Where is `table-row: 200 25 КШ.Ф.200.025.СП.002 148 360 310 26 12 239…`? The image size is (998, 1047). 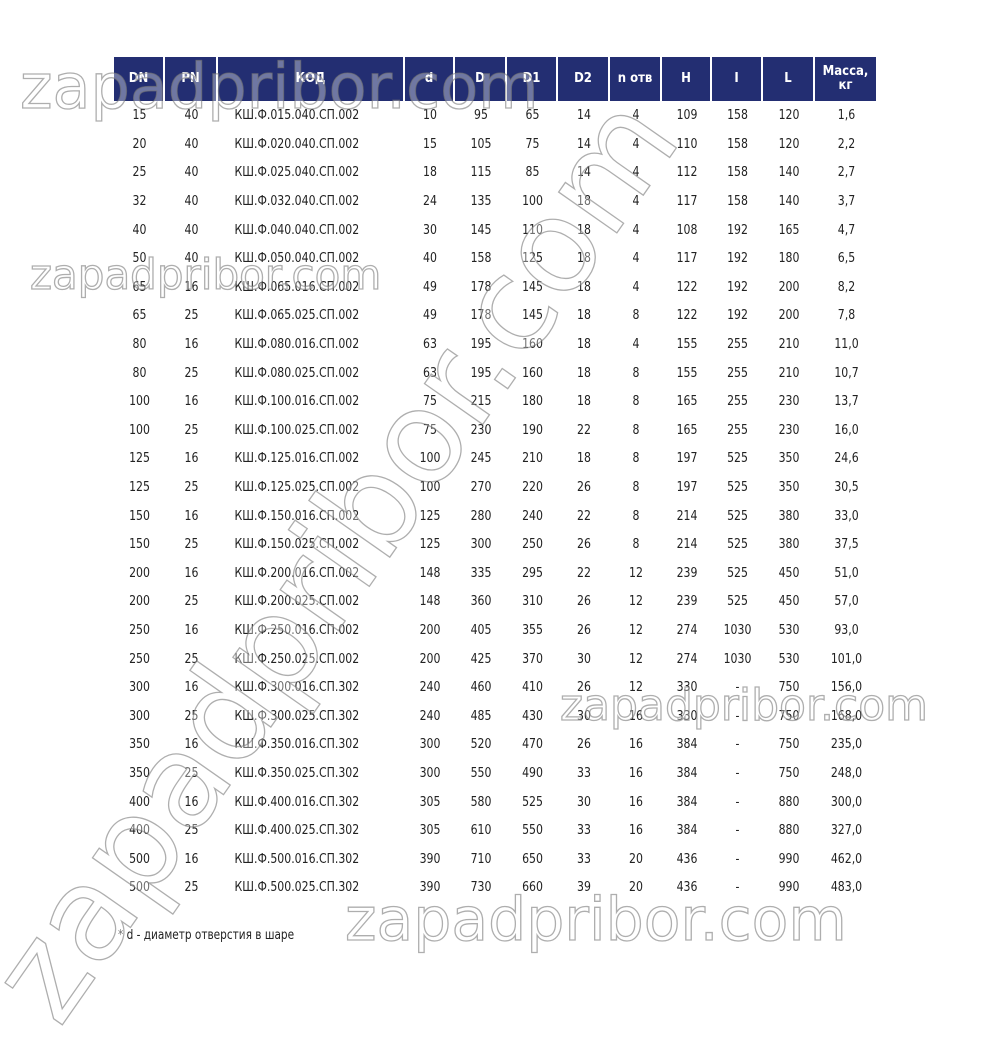 table-row: 200 25 КШ.Ф.200.025.СП.002 148 360 310 26 12 239… is located at coordinates (496, 601).